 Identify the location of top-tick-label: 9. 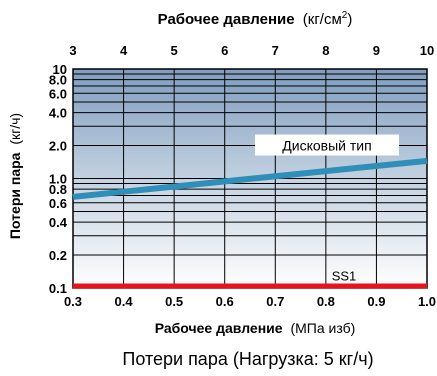
(376, 50).